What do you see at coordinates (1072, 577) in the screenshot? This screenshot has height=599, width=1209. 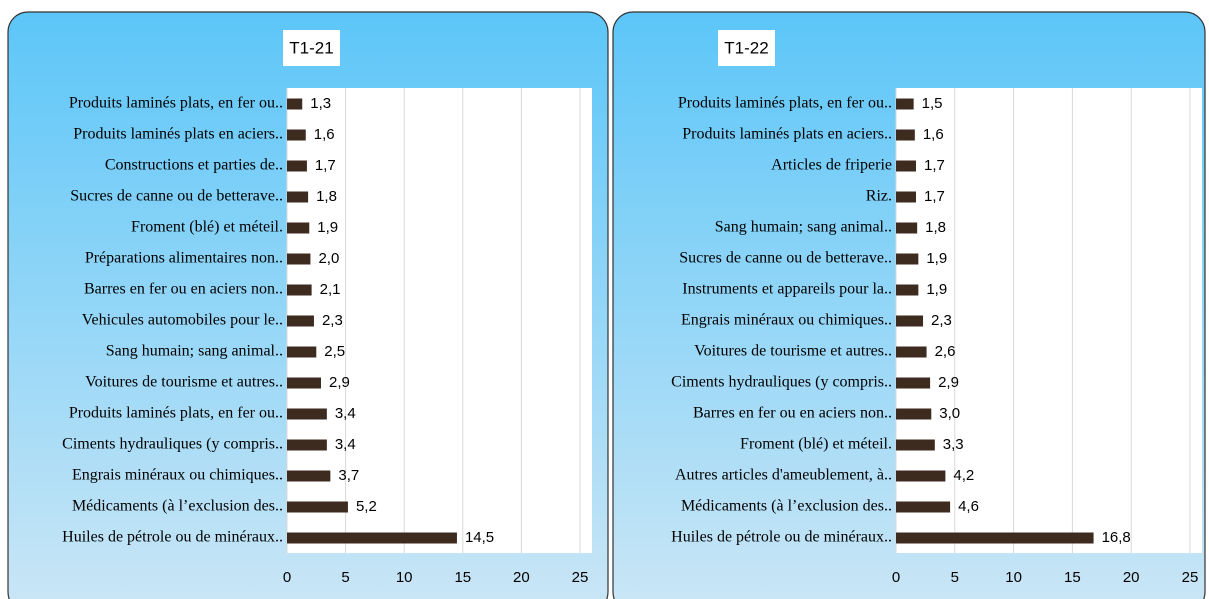 I see `x-tick-label: 15` at bounding box center [1072, 577].